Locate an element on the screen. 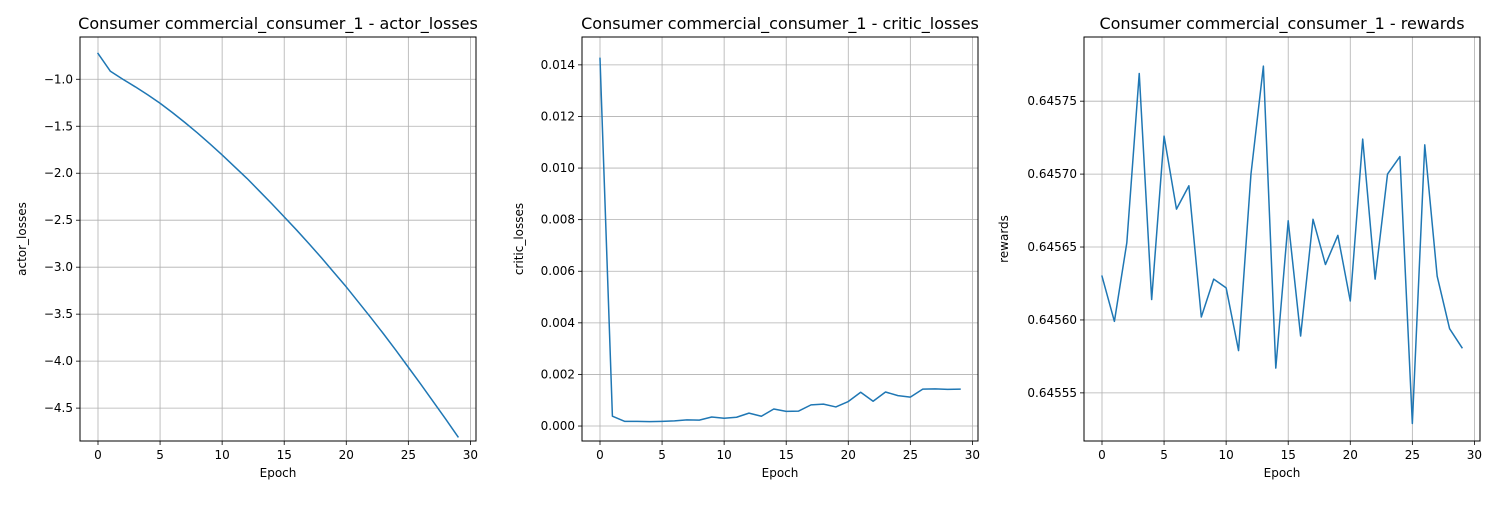  rewards-y-tick-label: 0.64565 is located at coordinates (1052, 247).